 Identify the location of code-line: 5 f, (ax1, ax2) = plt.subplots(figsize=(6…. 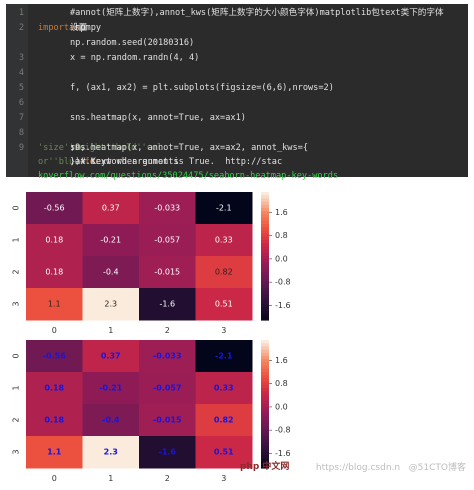
(237, 88).